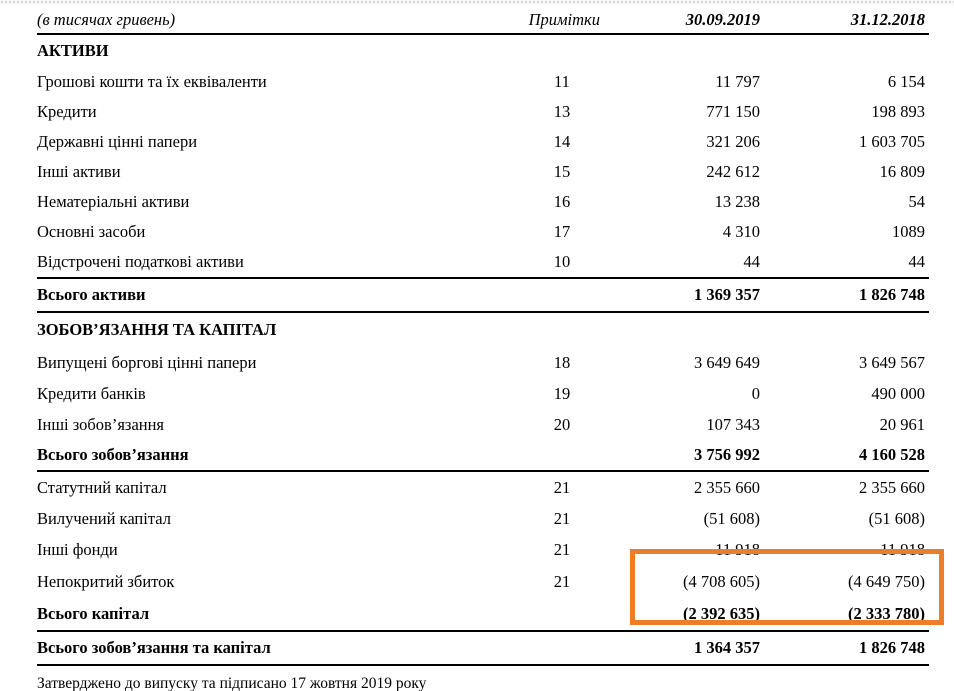 This screenshot has height=691, width=954. Describe the element at coordinates (481, 518) in the screenshot. I see `table-row: Вилучений капітал 21 (51 608) (51 608)` at that location.